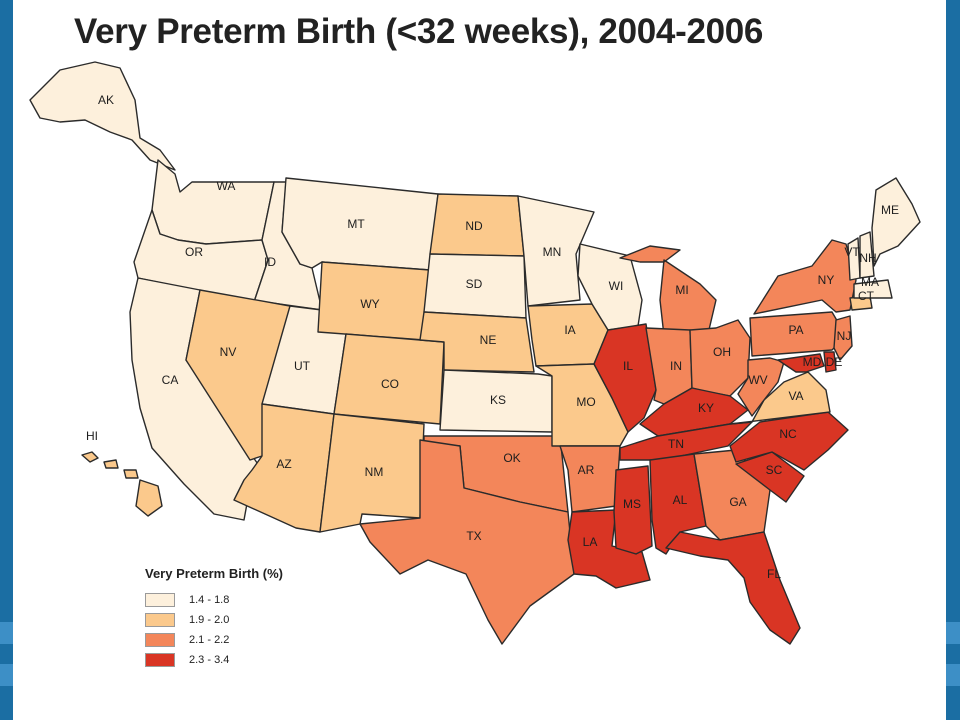  Describe the element at coordinates (92, 436) in the screenshot. I see `state-label-hi: HI` at that location.